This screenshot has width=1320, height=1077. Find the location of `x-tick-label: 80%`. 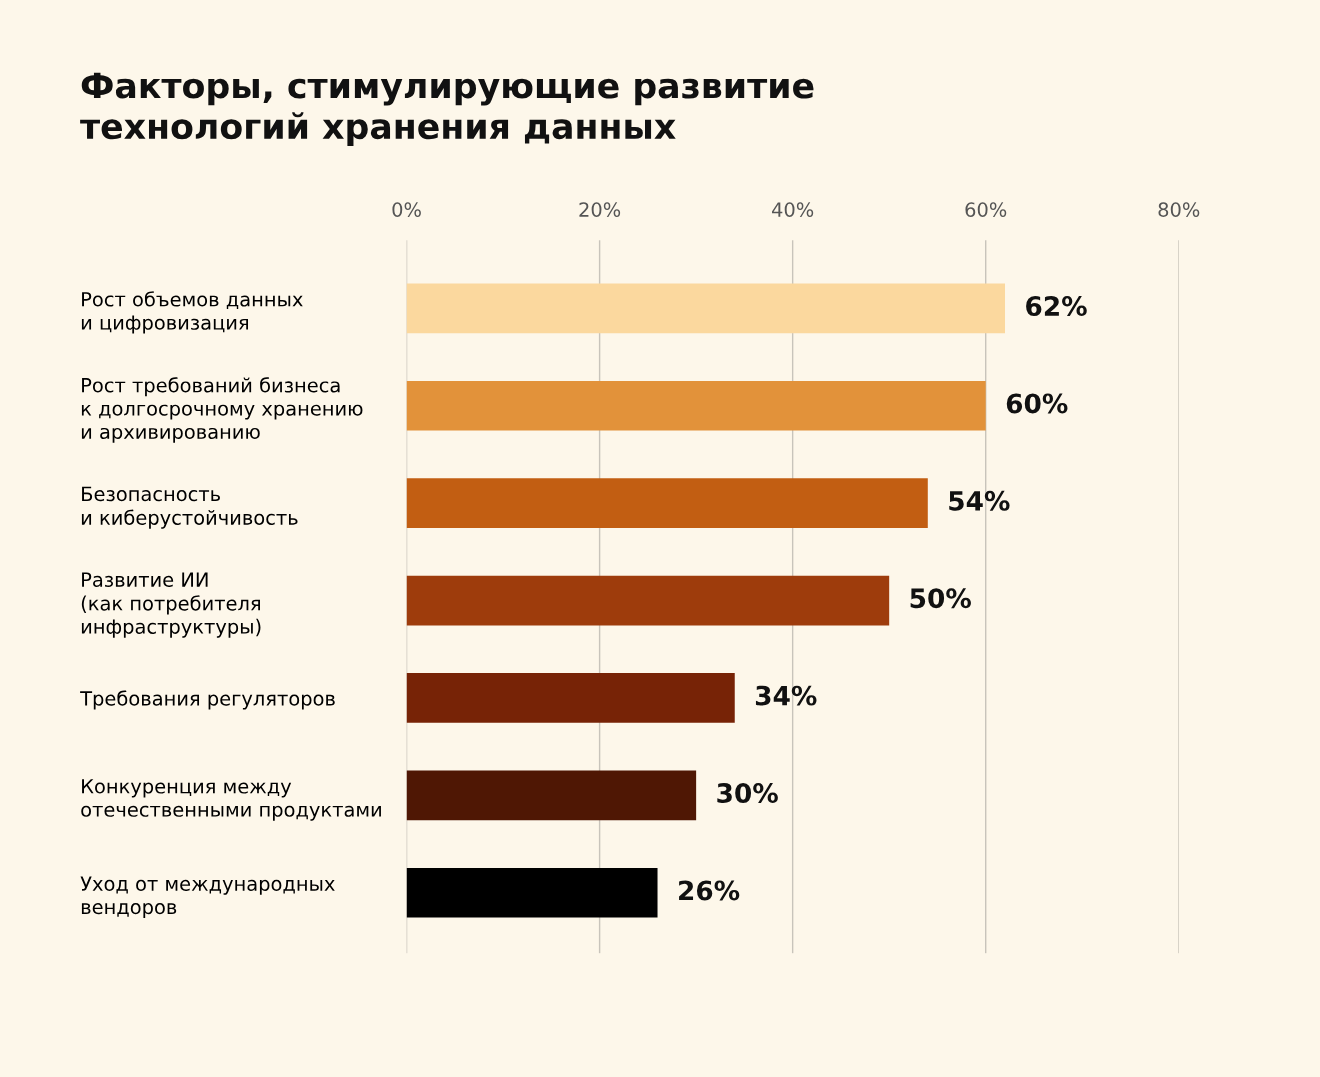

x-tick-label: 80% is located at coordinates (1179, 209).